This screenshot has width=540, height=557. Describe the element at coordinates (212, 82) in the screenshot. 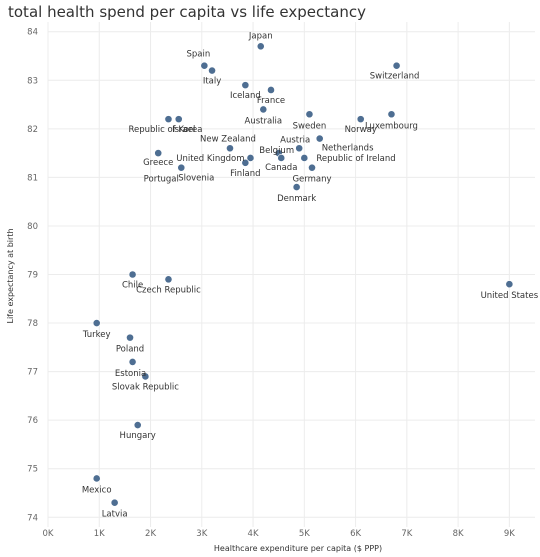

I see `point-label: Italy` at that location.